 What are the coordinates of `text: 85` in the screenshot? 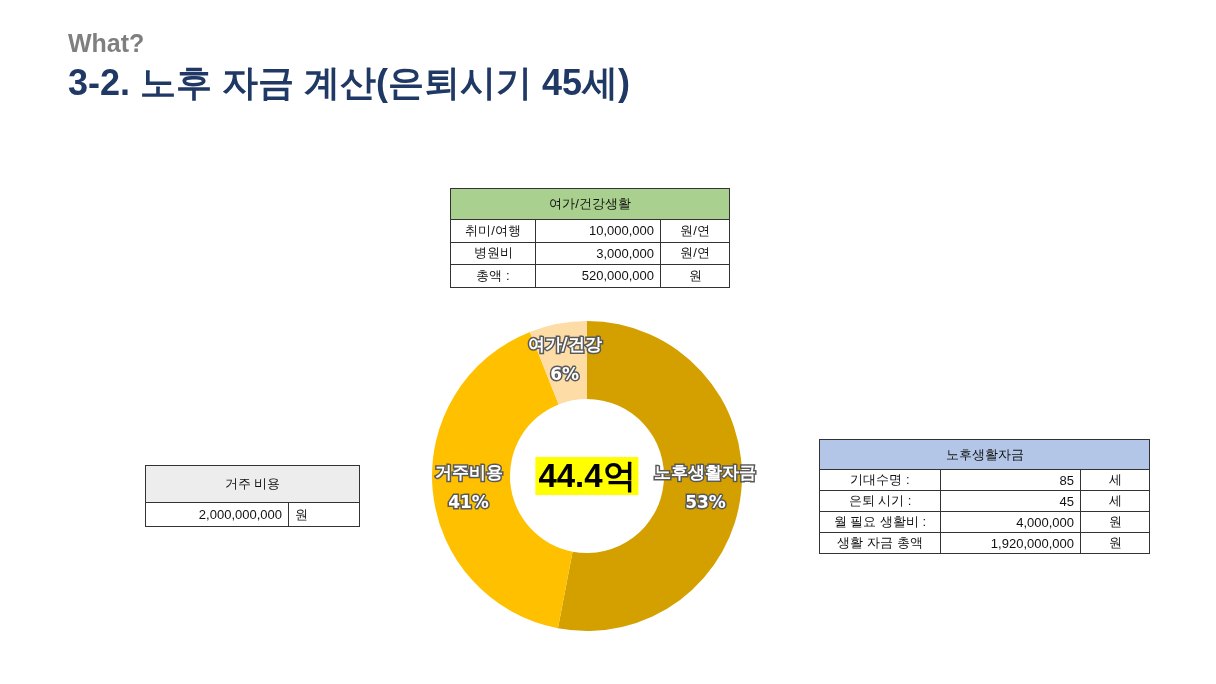 It's located at (1066, 480).